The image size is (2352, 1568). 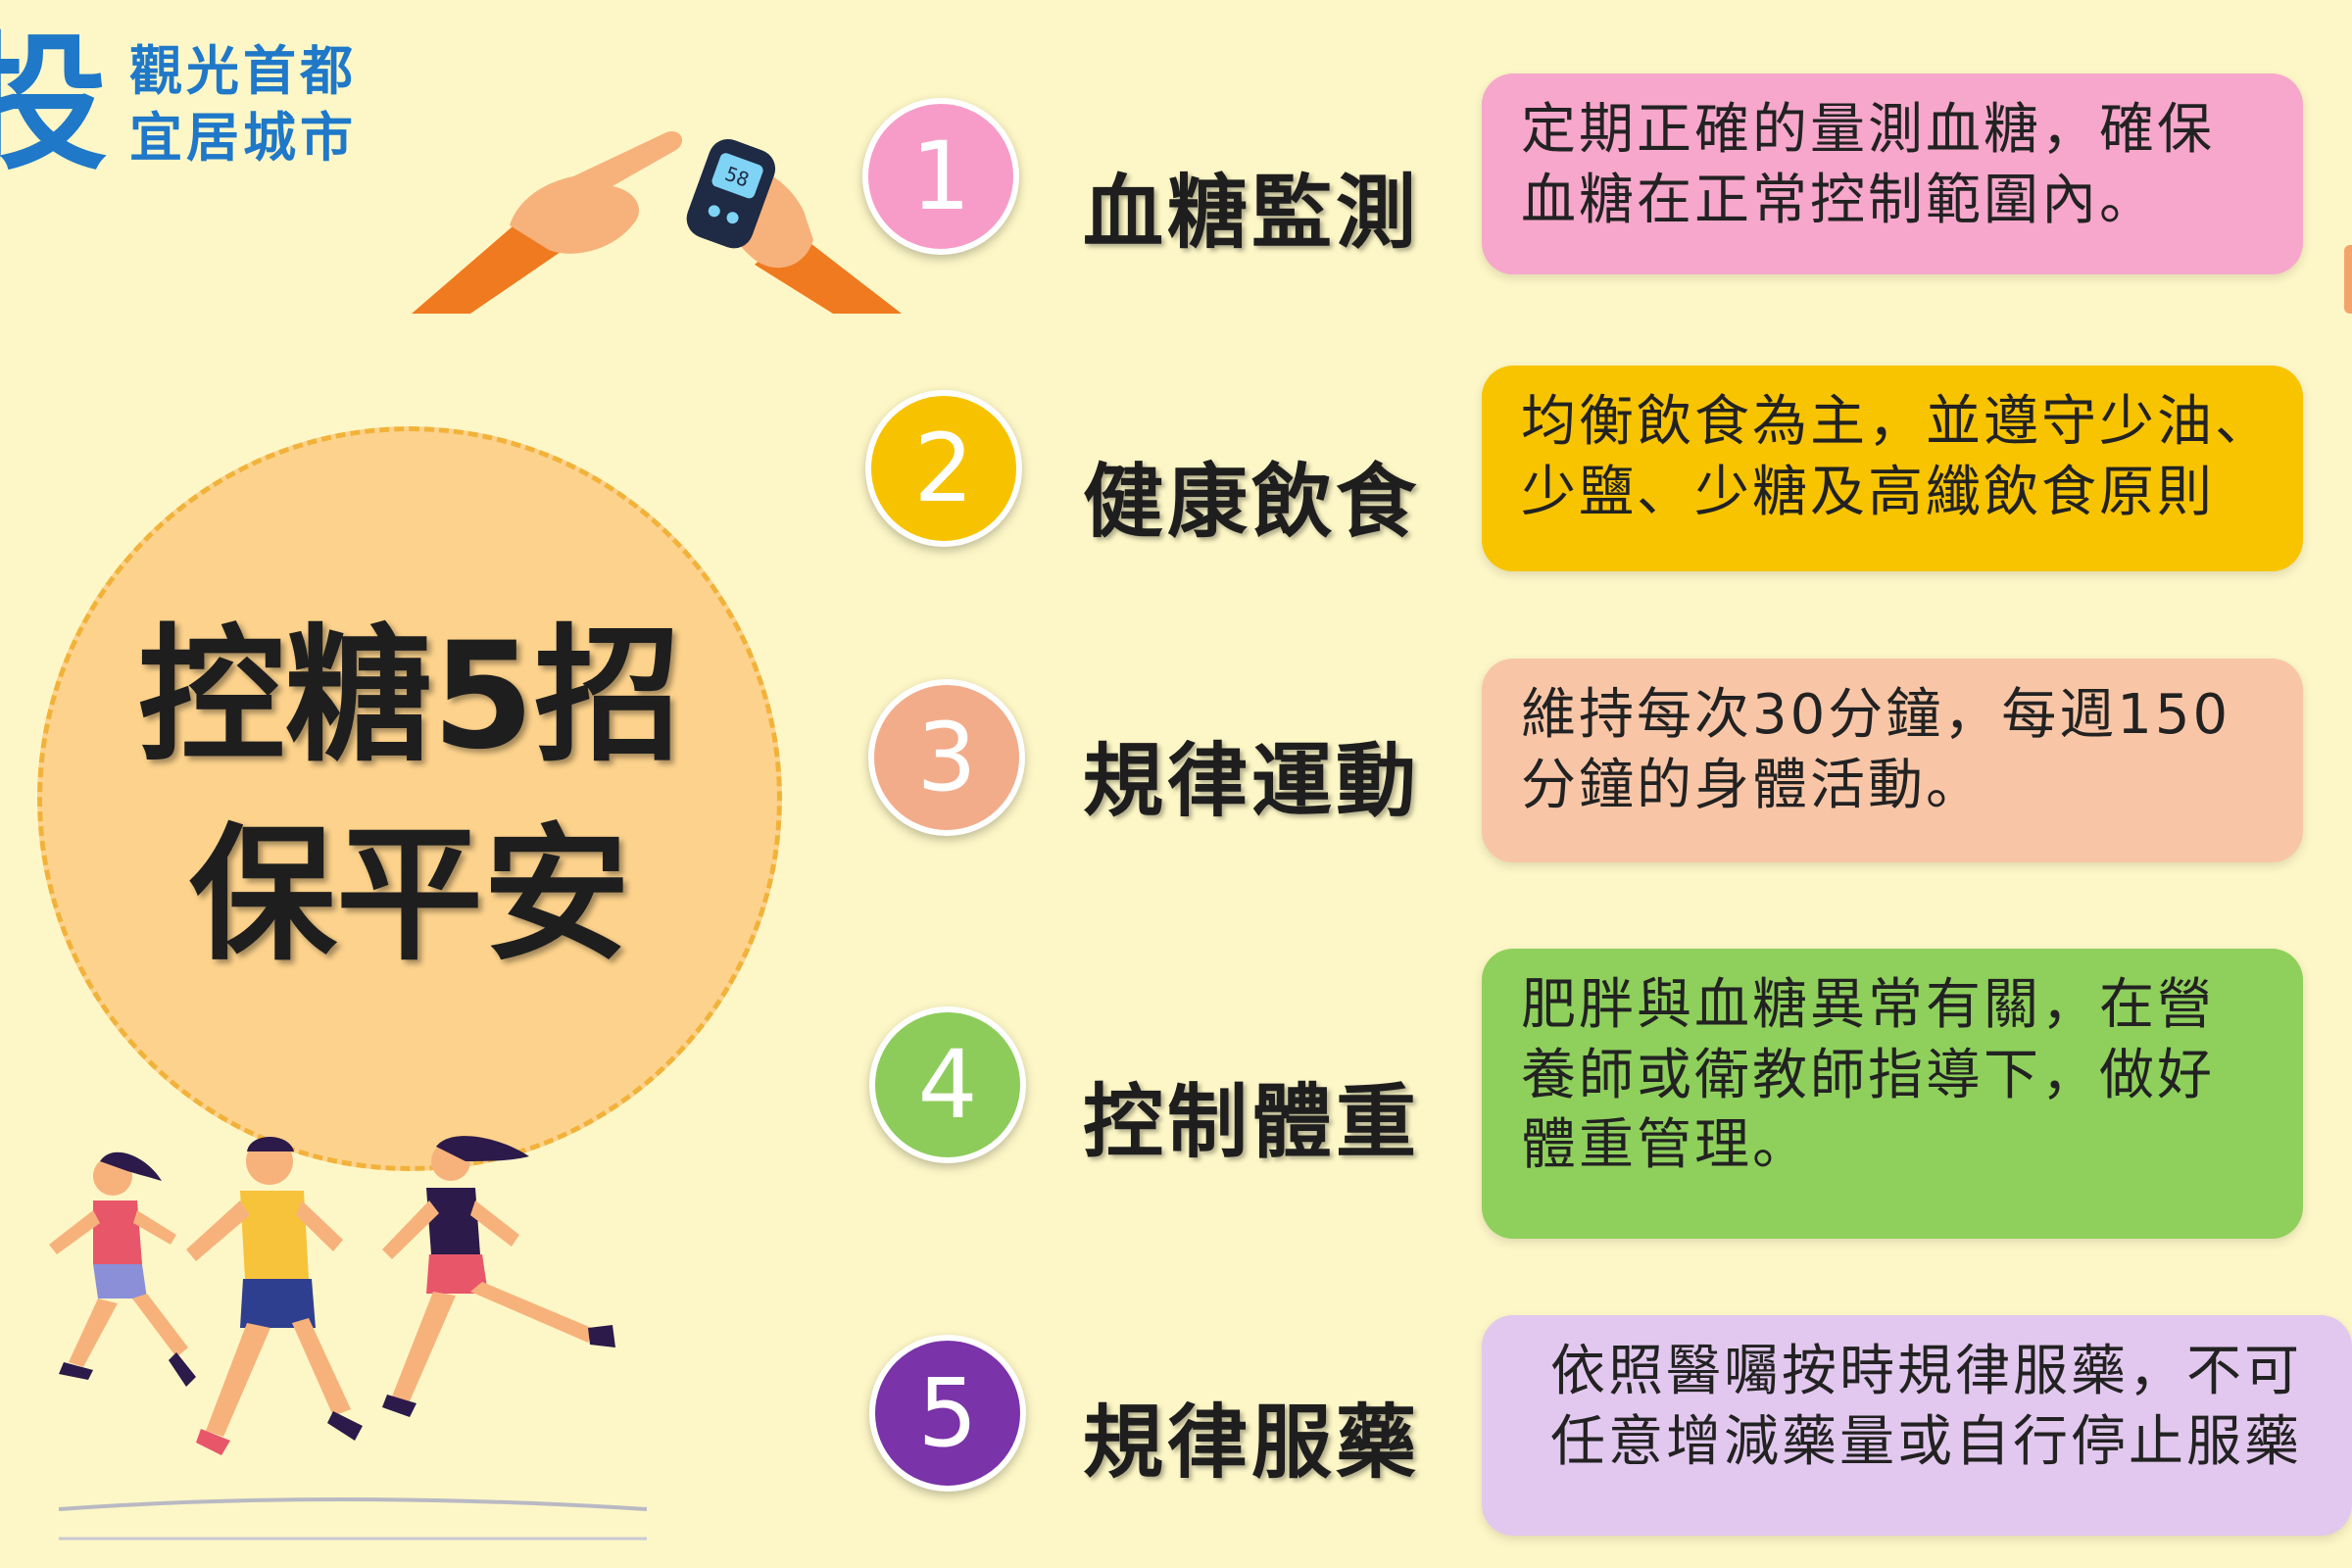 What do you see at coordinates (946, 757) in the screenshot?
I see `tip-3-number: 3` at bounding box center [946, 757].